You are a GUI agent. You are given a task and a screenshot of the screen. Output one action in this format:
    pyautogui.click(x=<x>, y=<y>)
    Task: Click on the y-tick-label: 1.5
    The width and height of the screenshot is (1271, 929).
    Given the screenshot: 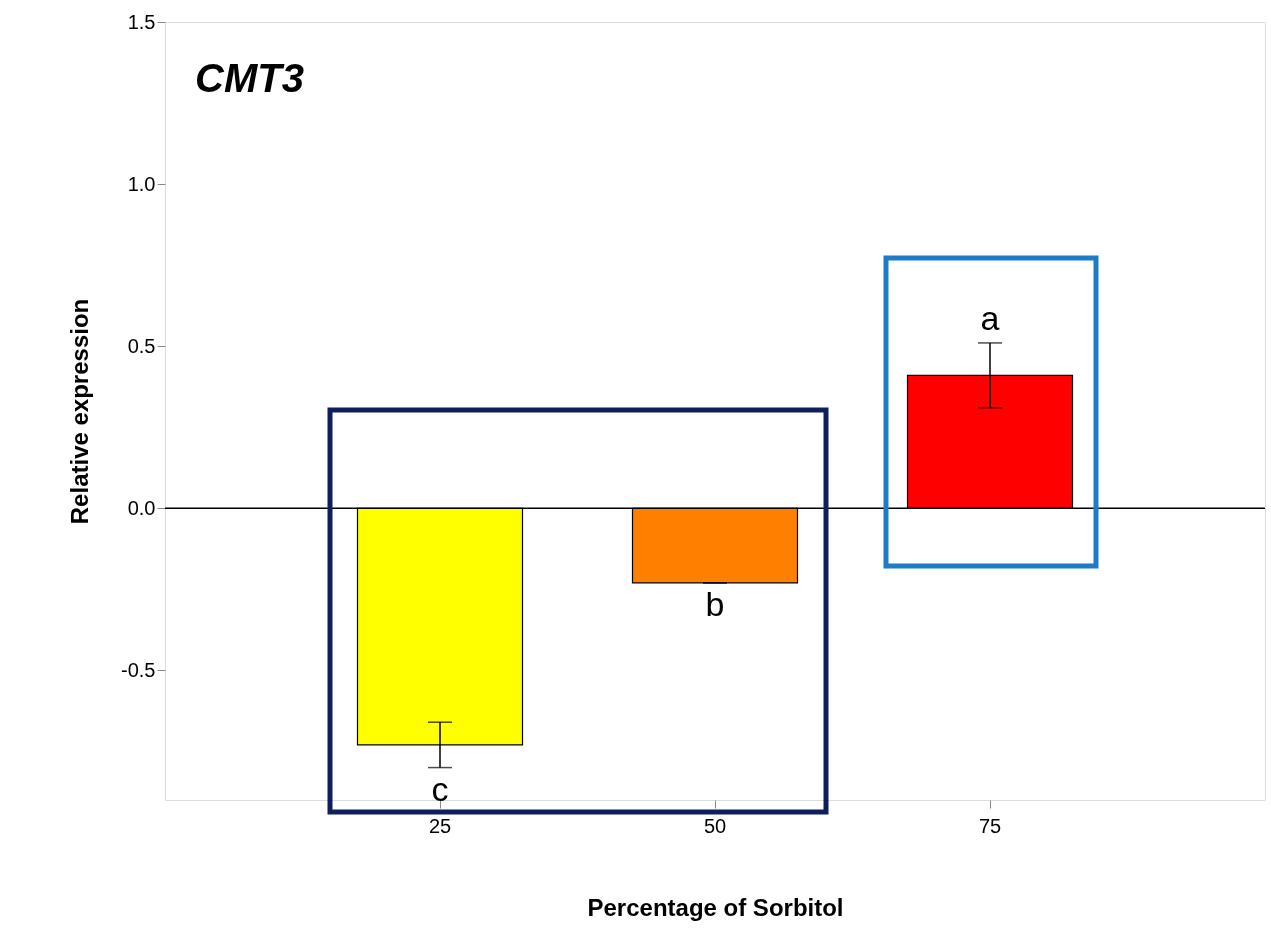 What is the action you would take?
    pyautogui.click(x=141, y=21)
    